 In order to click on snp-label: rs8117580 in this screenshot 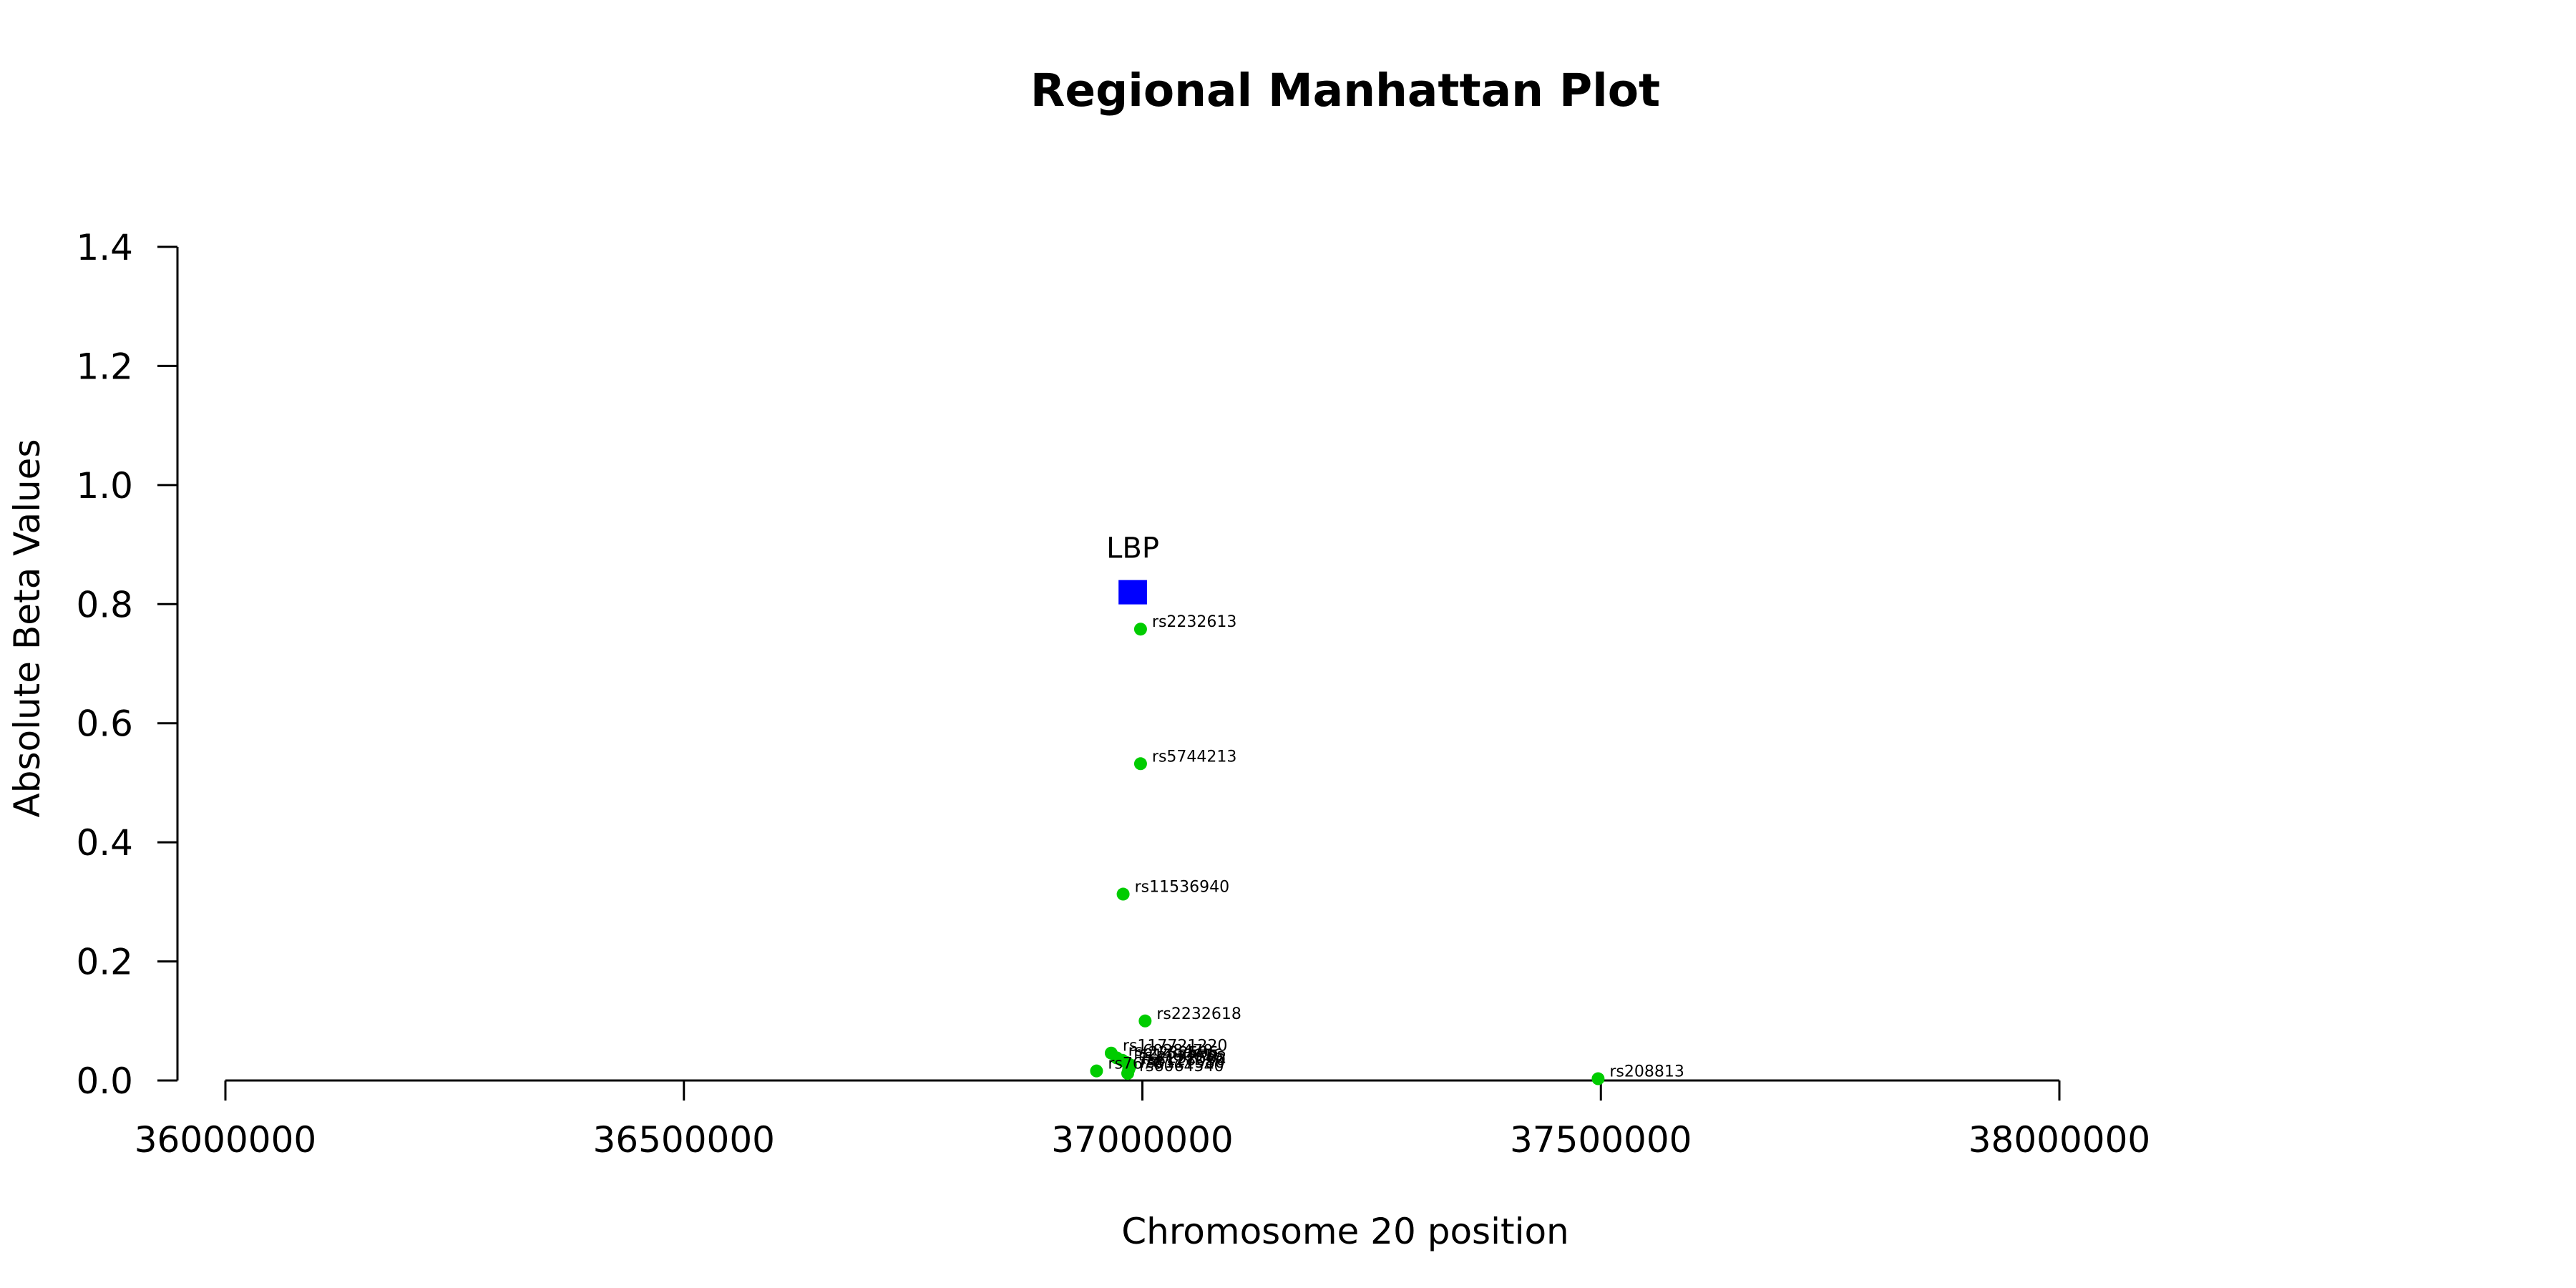, I will do `click(1182, 1063)`.